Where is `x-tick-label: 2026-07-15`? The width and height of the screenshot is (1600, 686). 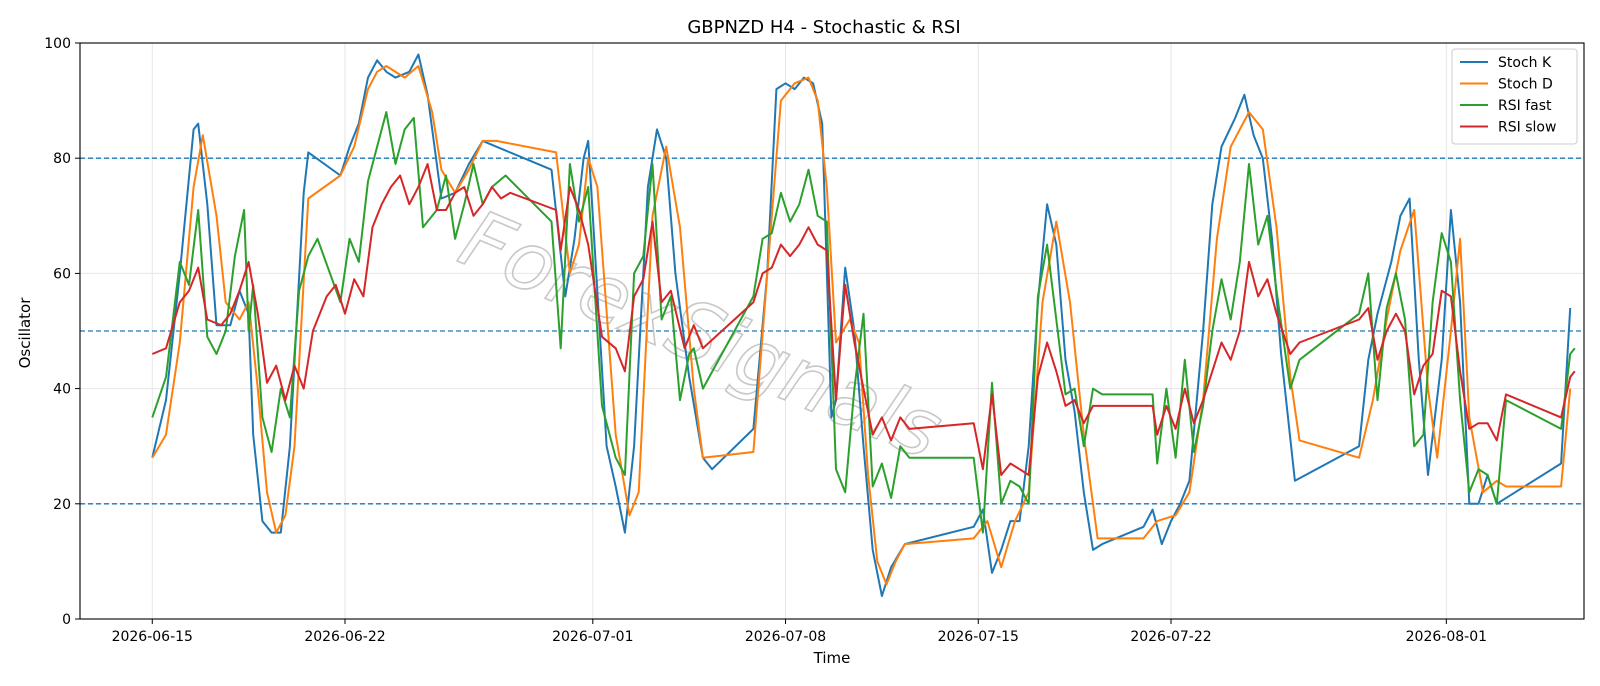 x-tick-label: 2026-07-15 is located at coordinates (978, 637).